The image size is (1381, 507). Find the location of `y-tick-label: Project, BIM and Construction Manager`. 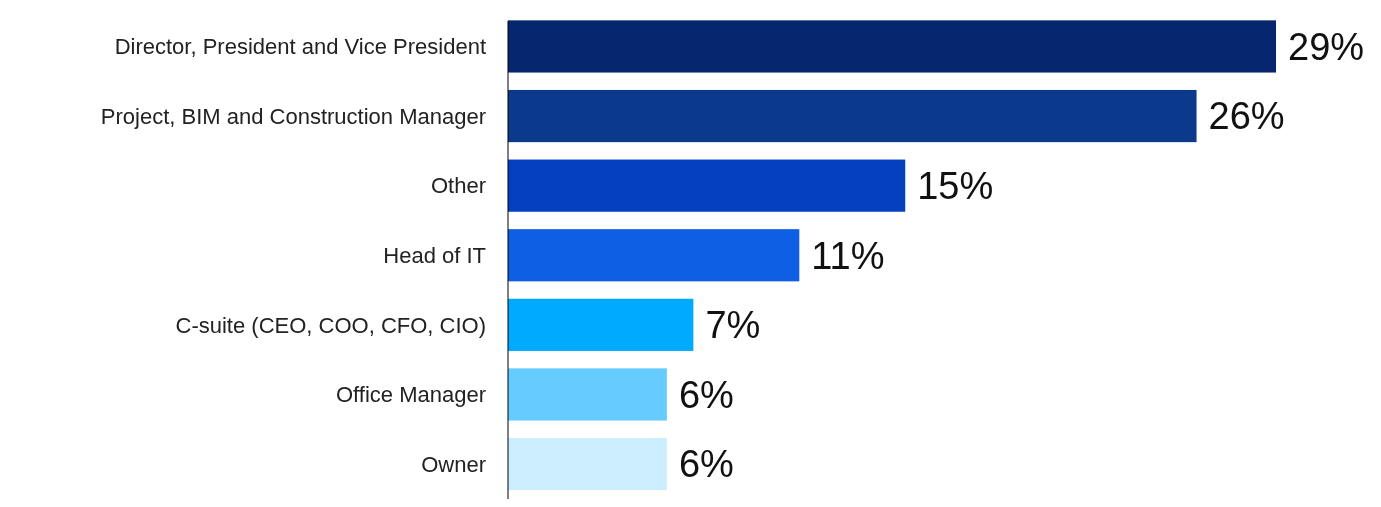

y-tick-label: Project, BIM and Construction Manager is located at coordinates (293, 116).